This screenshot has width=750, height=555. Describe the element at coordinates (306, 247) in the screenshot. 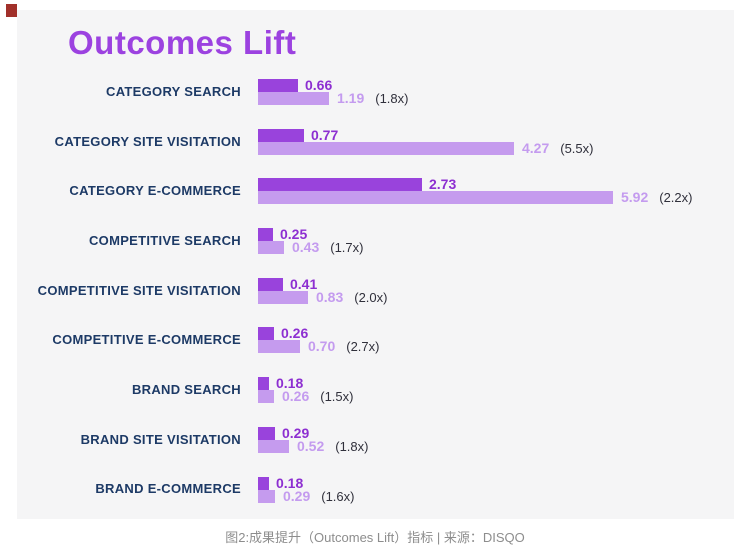

I see `value-label: 0.43` at that location.